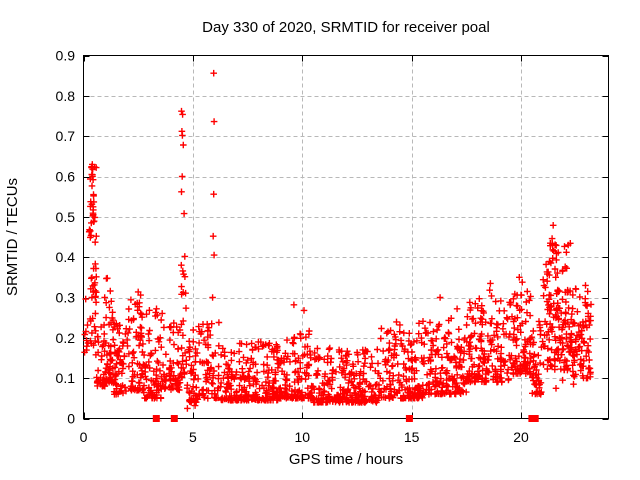  Describe the element at coordinates (66, 378) in the screenshot. I see `y-tick-label-0.1: 0.1` at that location.